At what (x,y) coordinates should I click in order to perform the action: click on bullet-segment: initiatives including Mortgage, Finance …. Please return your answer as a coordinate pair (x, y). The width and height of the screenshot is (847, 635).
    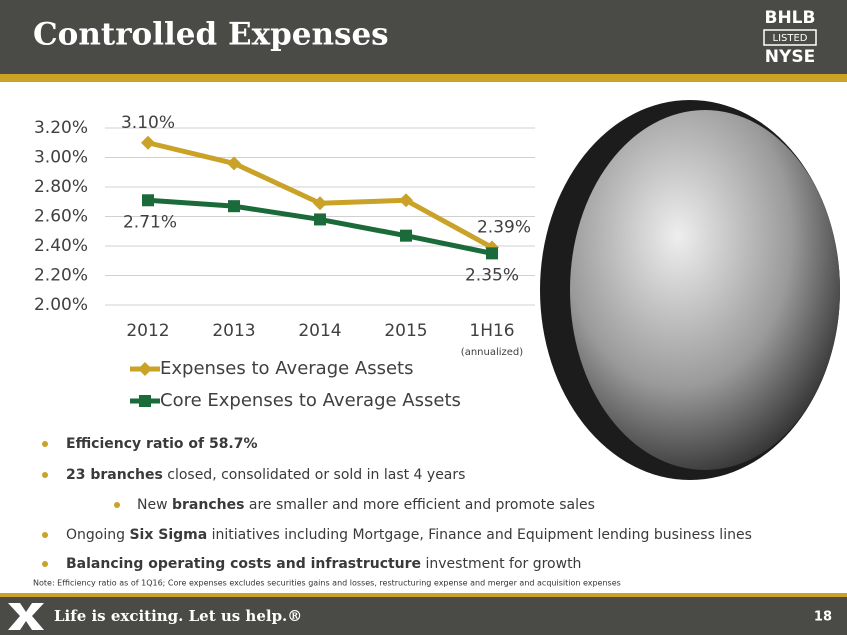
    Looking at the image, I should click on (479, 535).